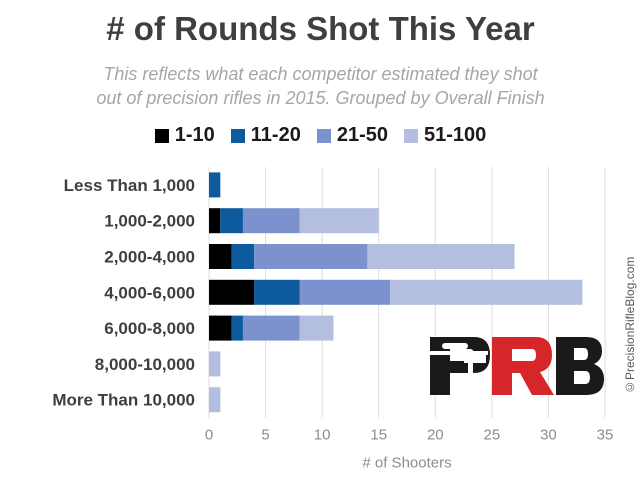  I want to click on category-label: More Than 10,000, so click(123, 400).